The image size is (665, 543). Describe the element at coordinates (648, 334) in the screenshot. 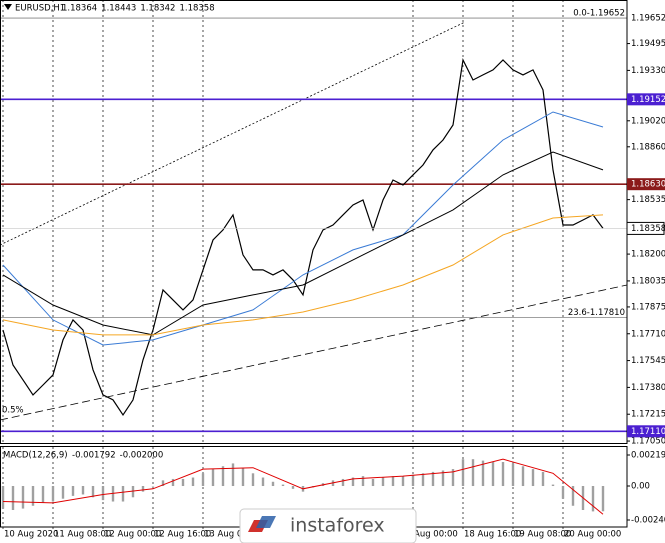

I see `y-tick-label: 1.17710` at that location.